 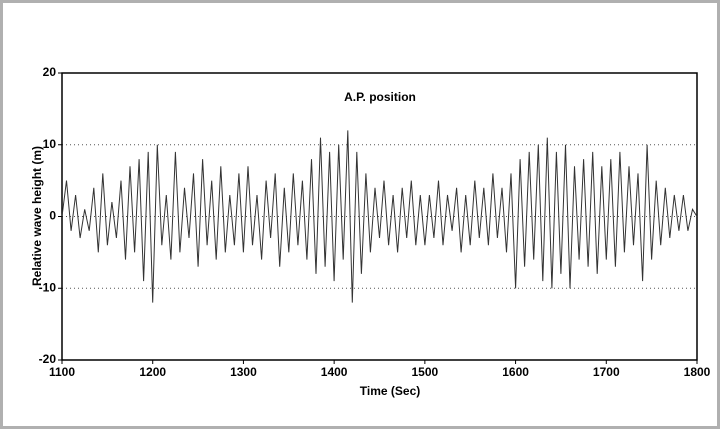 I want to click on y-tick-label: 20, so click(x=50, y=72).